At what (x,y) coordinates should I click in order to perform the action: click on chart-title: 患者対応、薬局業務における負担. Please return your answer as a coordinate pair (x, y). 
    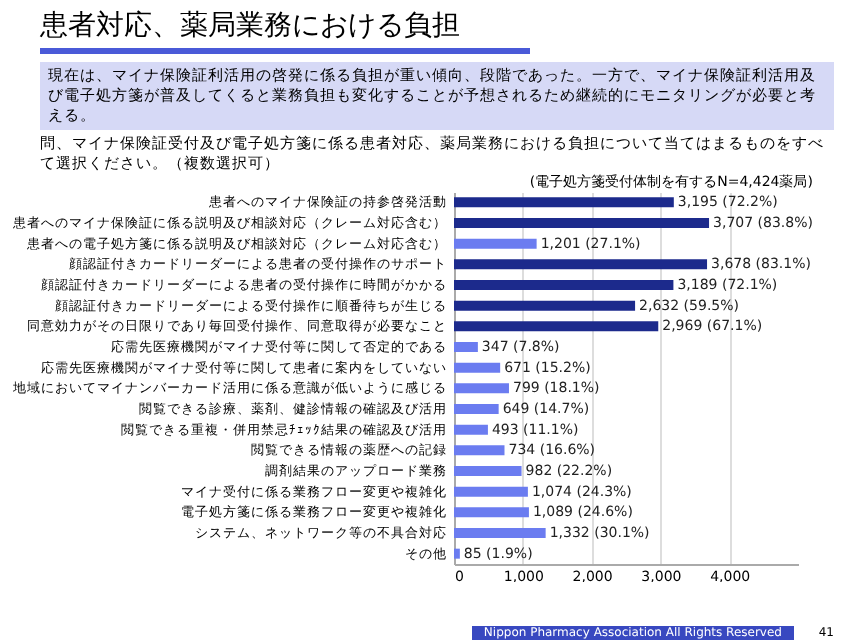
    Looking at the image, I should click on (285, 31).